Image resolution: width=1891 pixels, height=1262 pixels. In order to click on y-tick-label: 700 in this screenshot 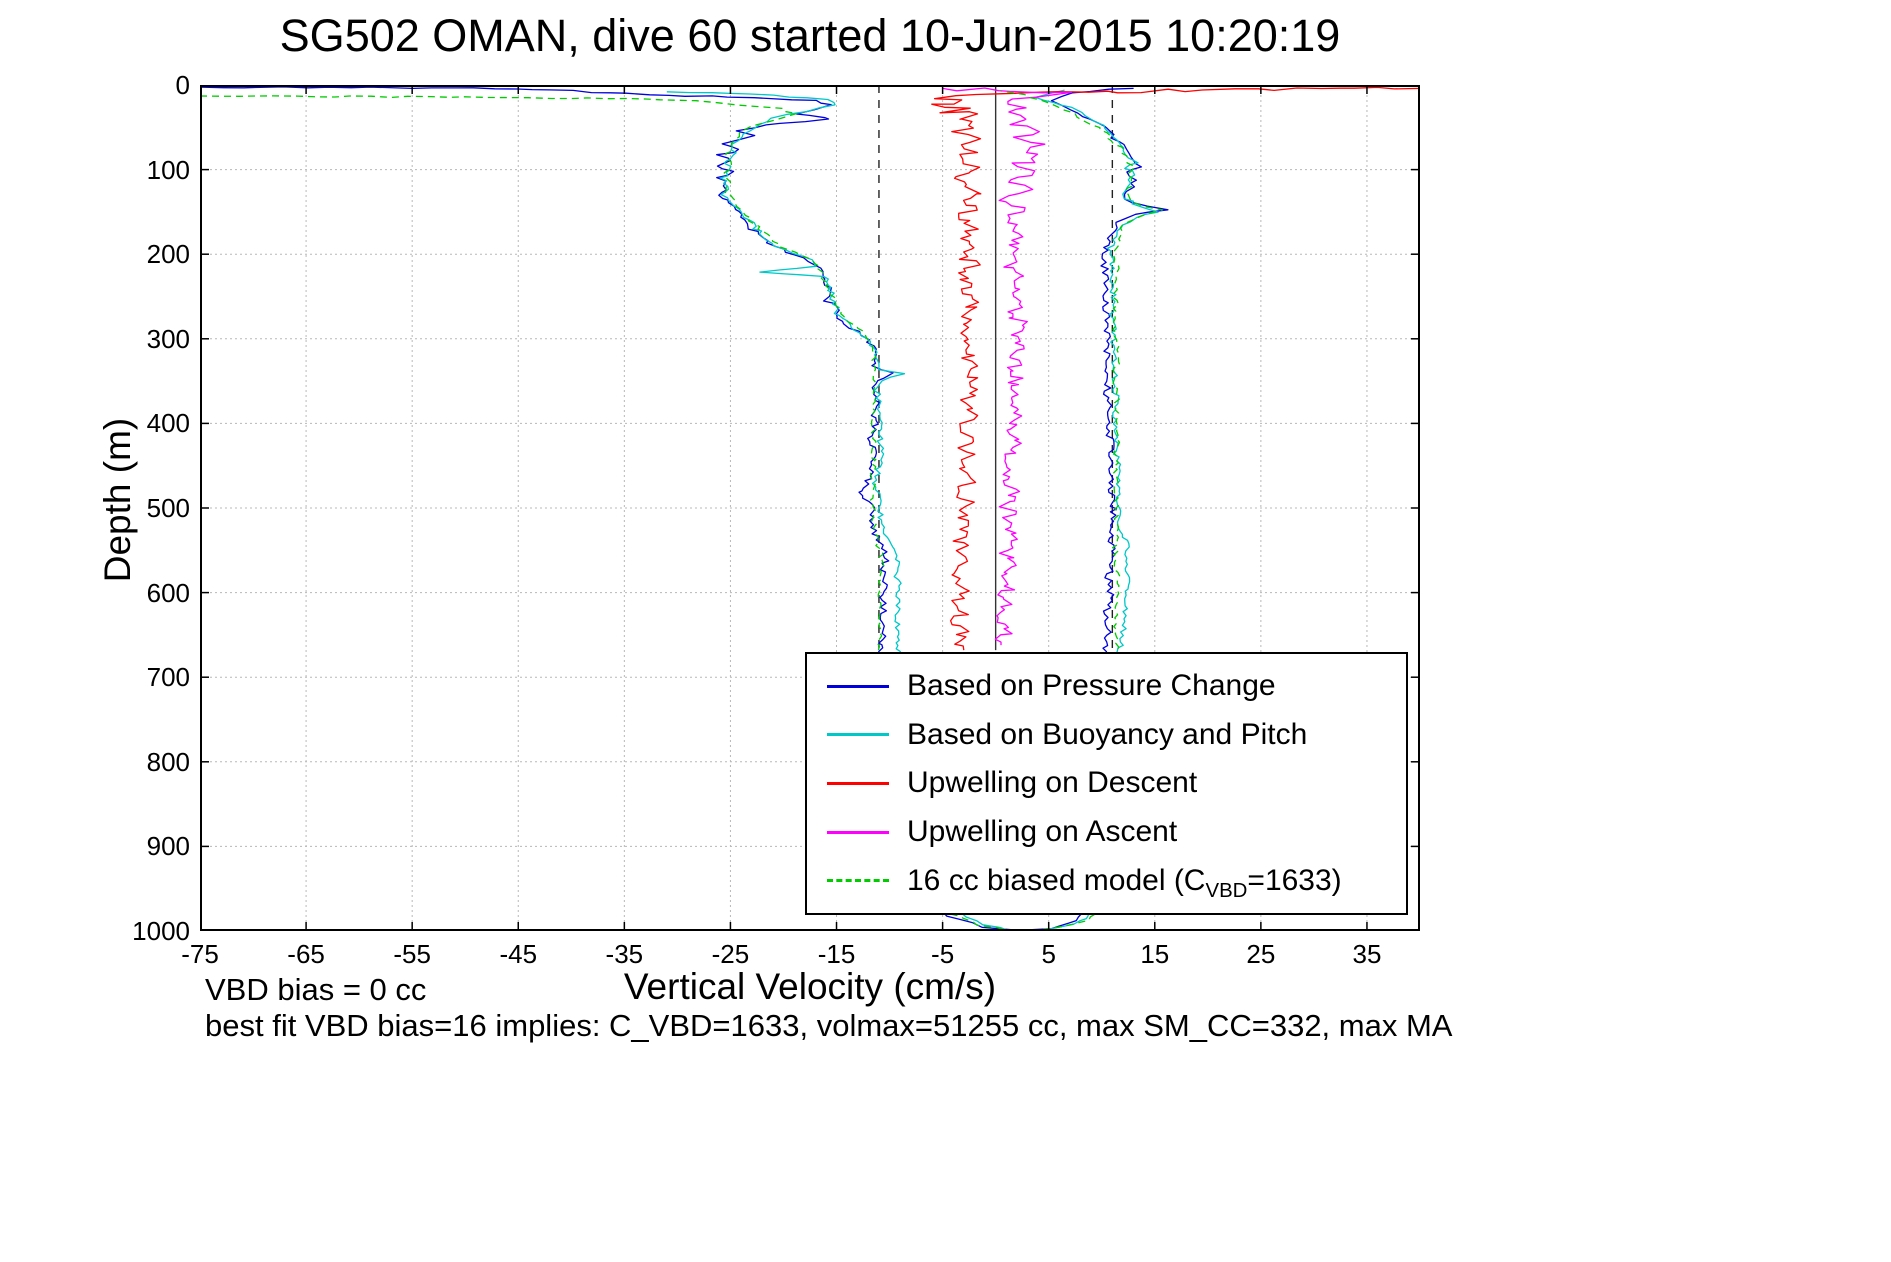, I will do `click(168, 677)`.